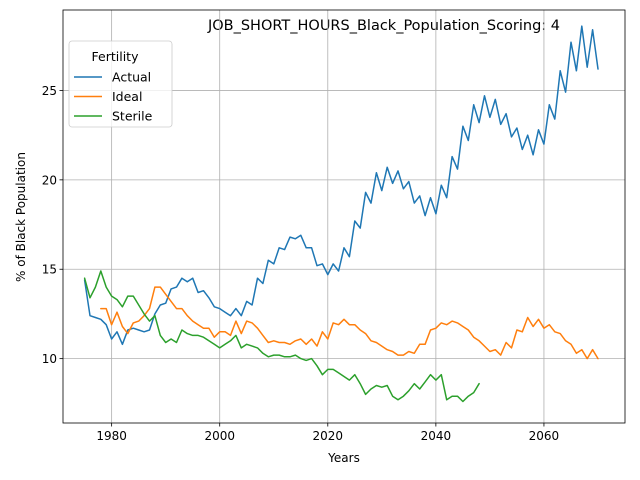 The width and height of the screenshot is (640, 480). I want to click on y-tick-label: 25, so click(49, 91).